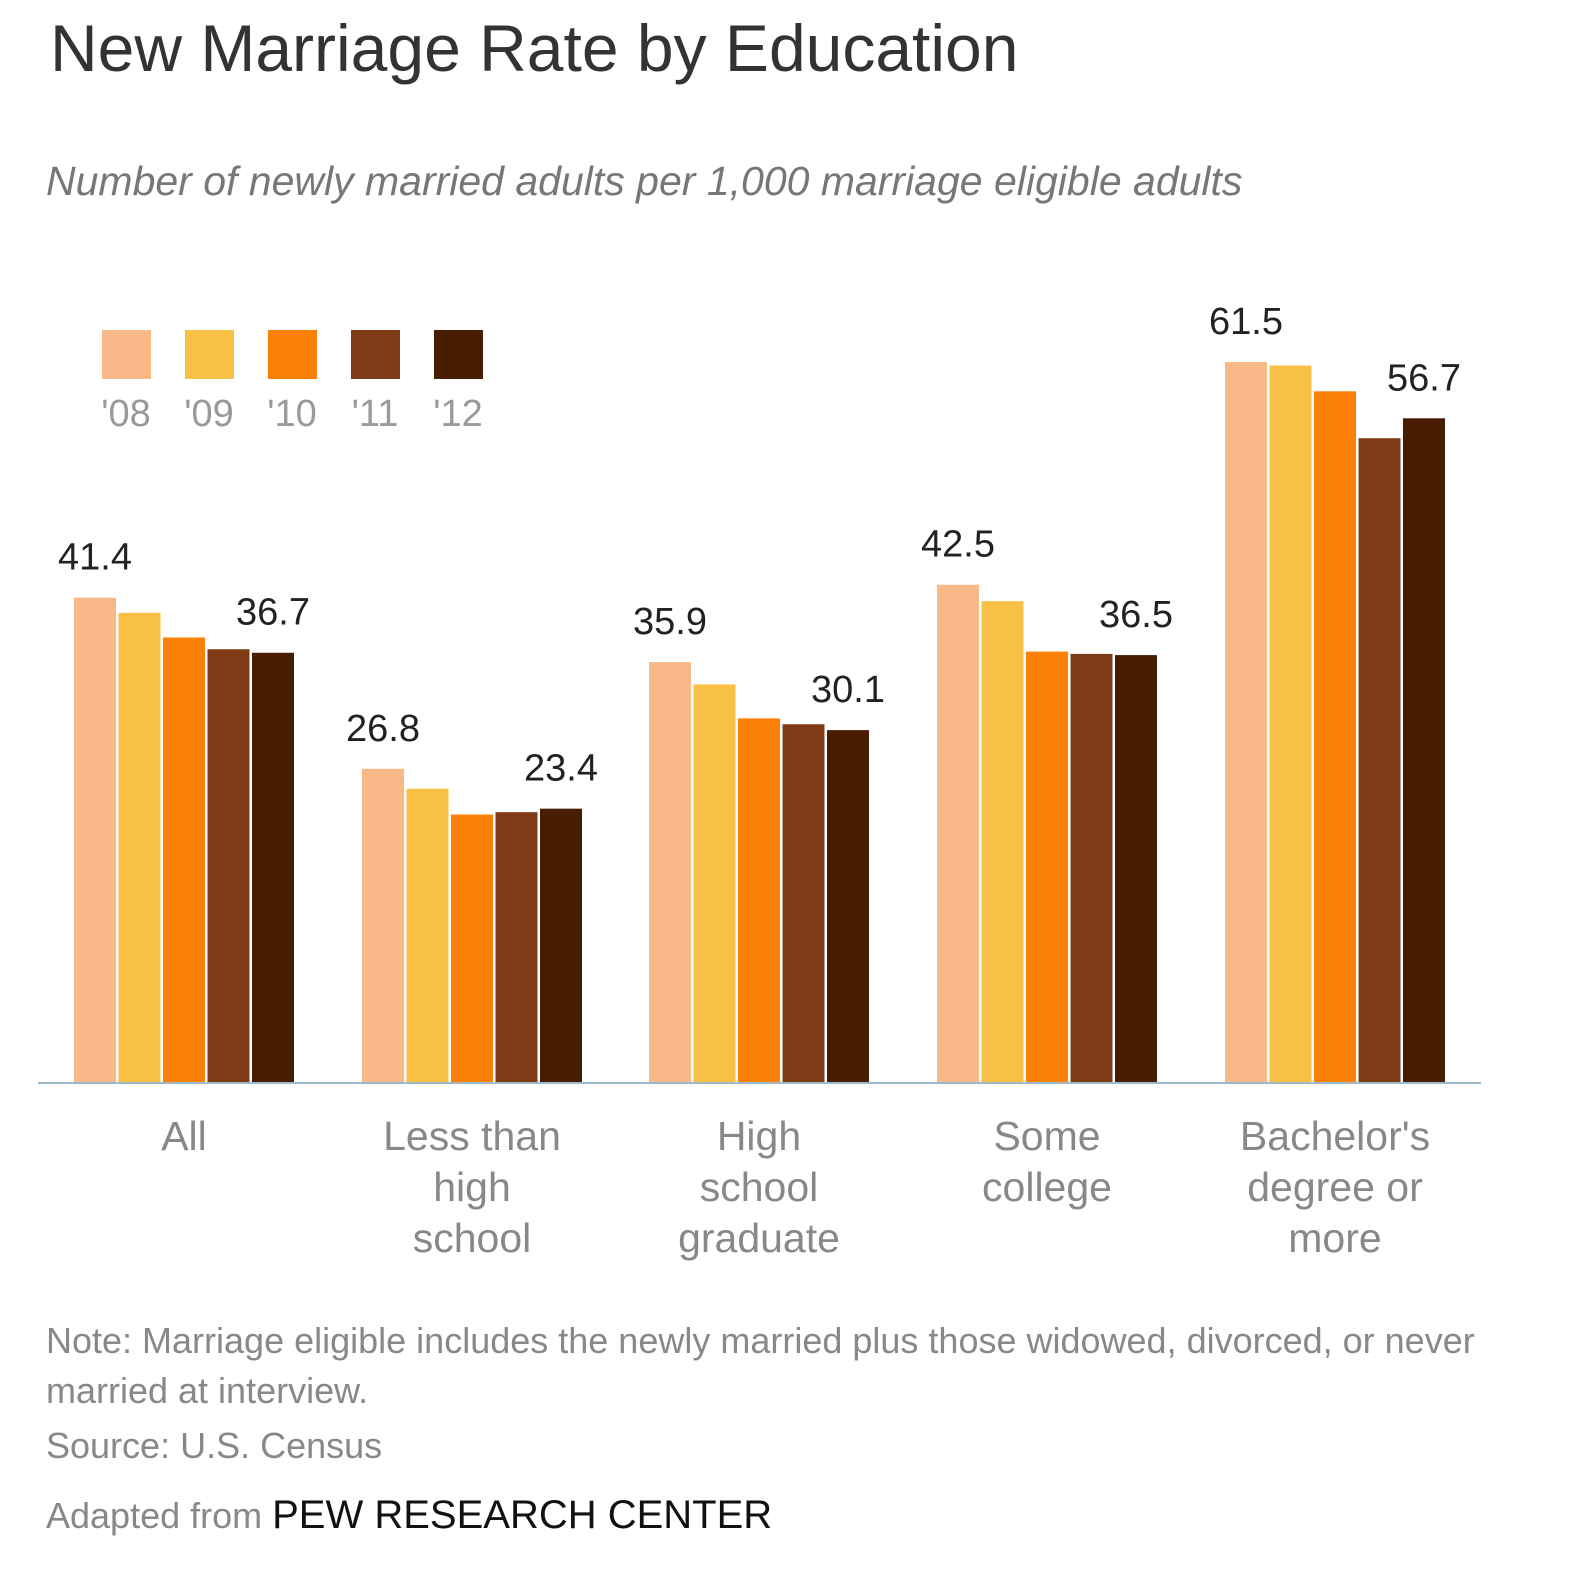 The height and width of the screenshot is (1581, 1591). What do you see at coordinates (1334, 1238) in the screenshot?
I see `category-label-line: more` at bounding box center [1334, 1238].